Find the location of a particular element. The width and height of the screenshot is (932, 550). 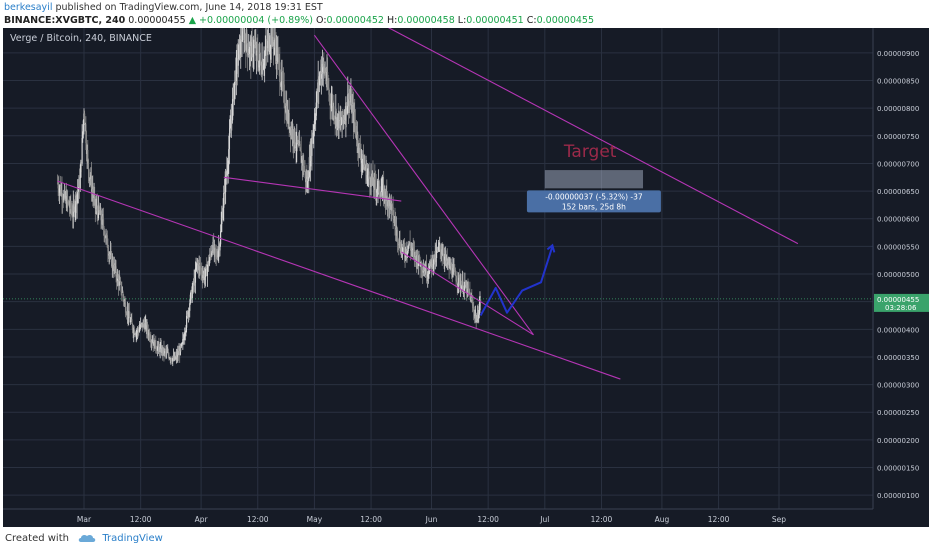

x-tick-label: 12:00 is located at coordinates (371, 519).